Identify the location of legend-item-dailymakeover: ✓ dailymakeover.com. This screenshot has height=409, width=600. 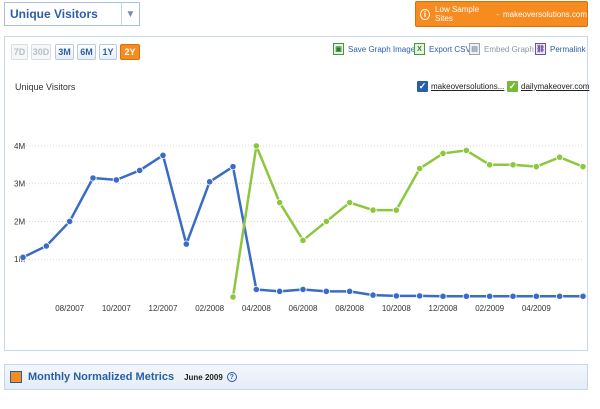
(548, 86).